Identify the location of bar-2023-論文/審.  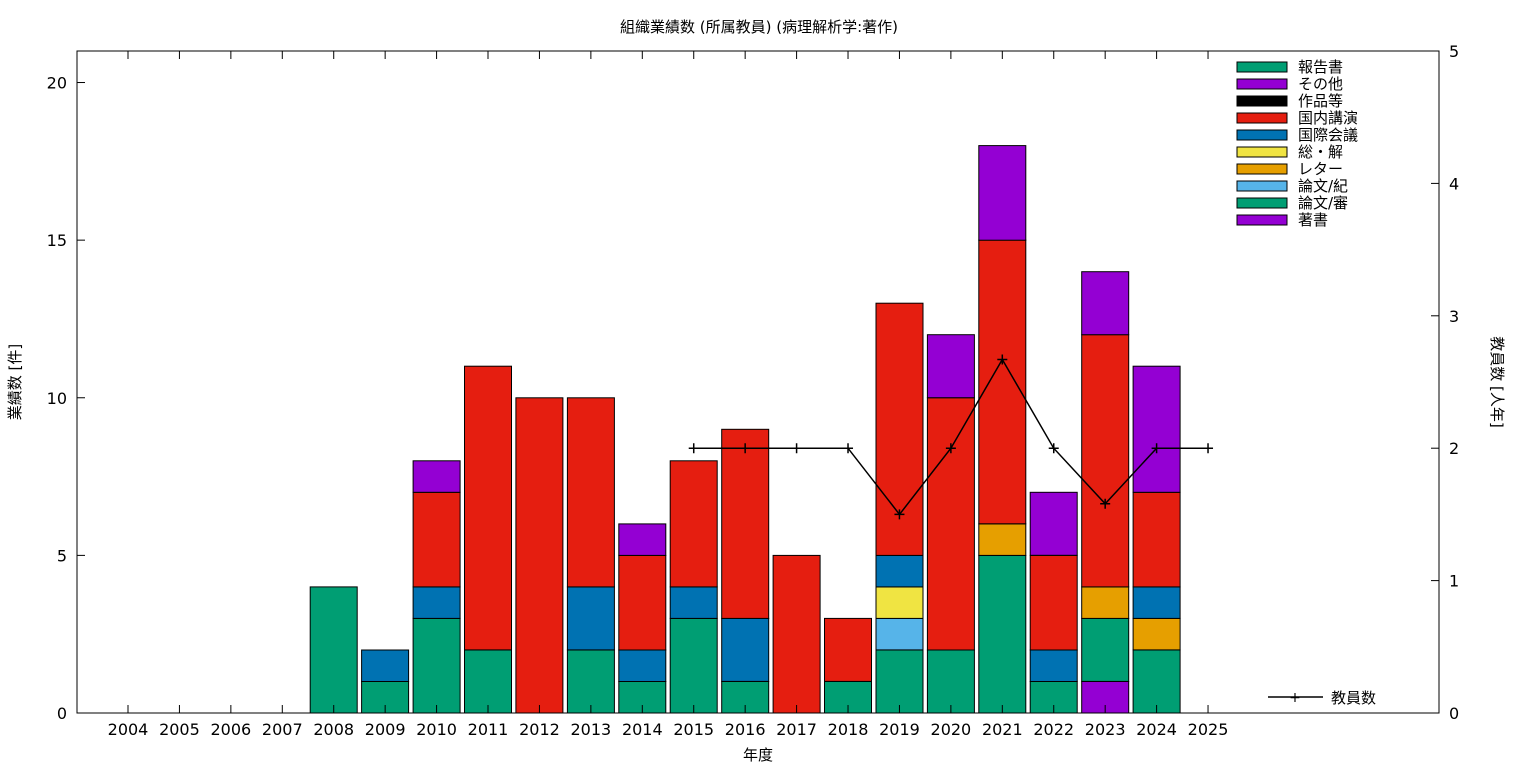
(1105, 649).